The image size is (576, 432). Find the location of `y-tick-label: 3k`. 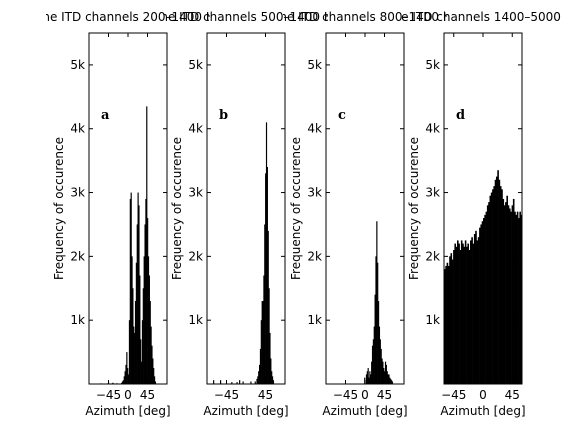

y-tick-label: 3k is located at coordinates (195, 193).